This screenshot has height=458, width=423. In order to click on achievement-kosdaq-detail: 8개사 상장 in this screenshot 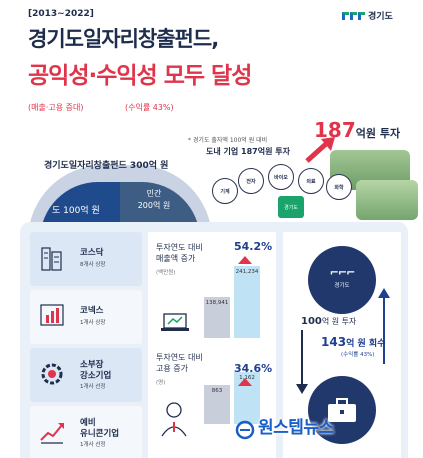, I will do `click(93, 265)`.